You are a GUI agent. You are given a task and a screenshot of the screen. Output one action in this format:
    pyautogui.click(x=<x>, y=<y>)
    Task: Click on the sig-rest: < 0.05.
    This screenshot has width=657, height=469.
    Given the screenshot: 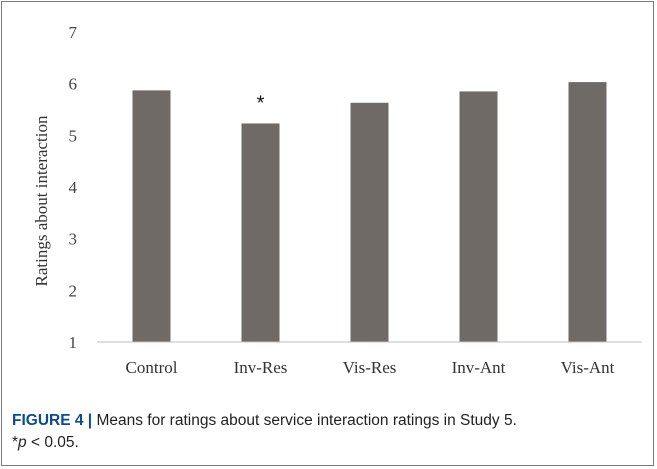 What is the action you would take?
    pyautogui.click(x=52, y=442)
    